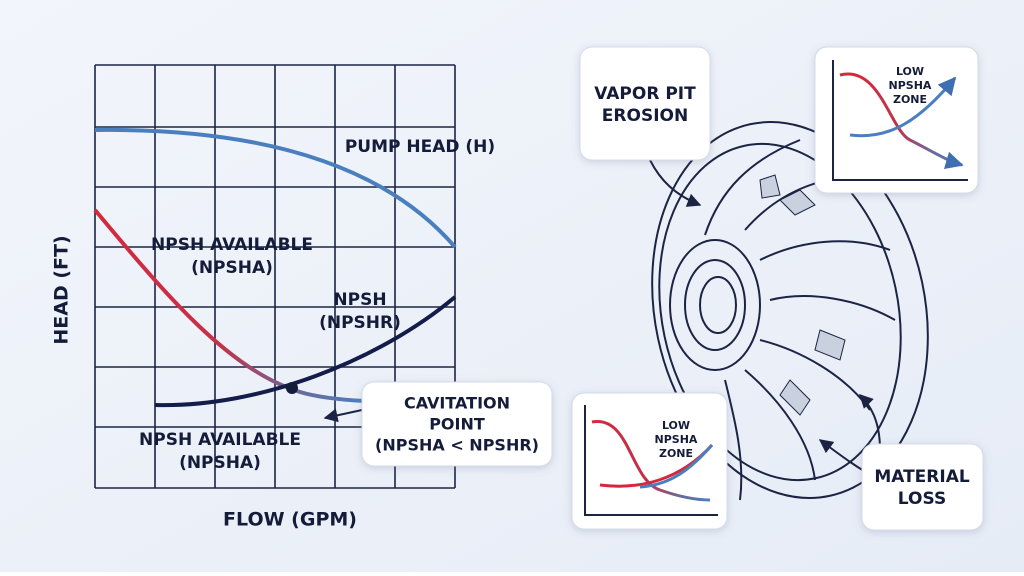 This screenshot has height=576, width=1024. I want to click on pump-head-curve, so click(275, 188).